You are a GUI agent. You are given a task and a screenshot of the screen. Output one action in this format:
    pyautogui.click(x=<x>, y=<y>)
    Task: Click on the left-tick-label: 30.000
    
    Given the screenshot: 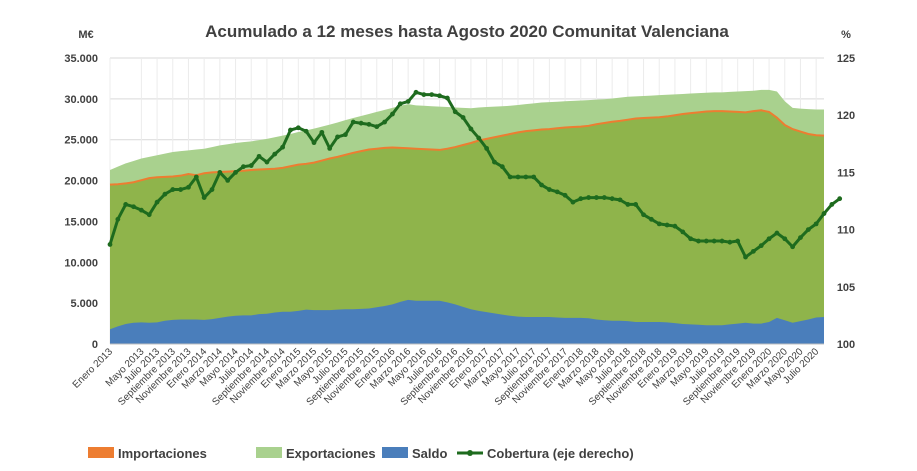 What is the action you would take?
    pyautogui.click(x=81, y=100)
    